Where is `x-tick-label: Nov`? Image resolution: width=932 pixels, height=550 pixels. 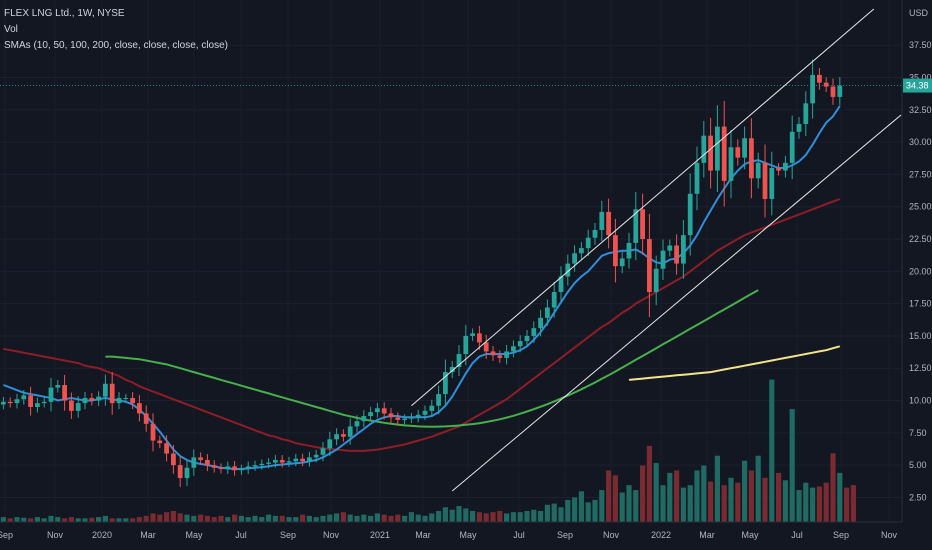
x-tick-label: Nov is located at coordinates (889, 535).